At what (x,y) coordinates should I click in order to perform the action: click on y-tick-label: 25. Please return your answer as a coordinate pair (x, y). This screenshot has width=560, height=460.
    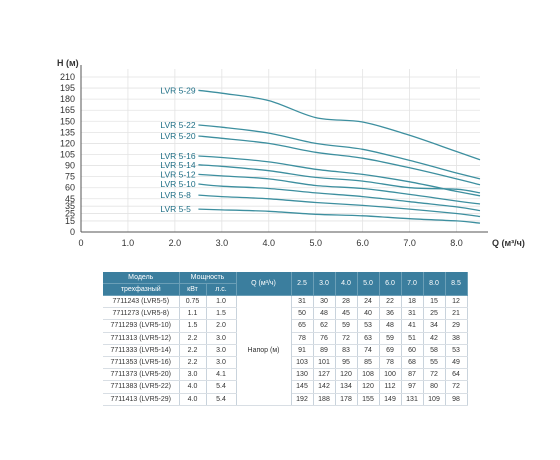
    Looking at the image, I should click on (70, 214).